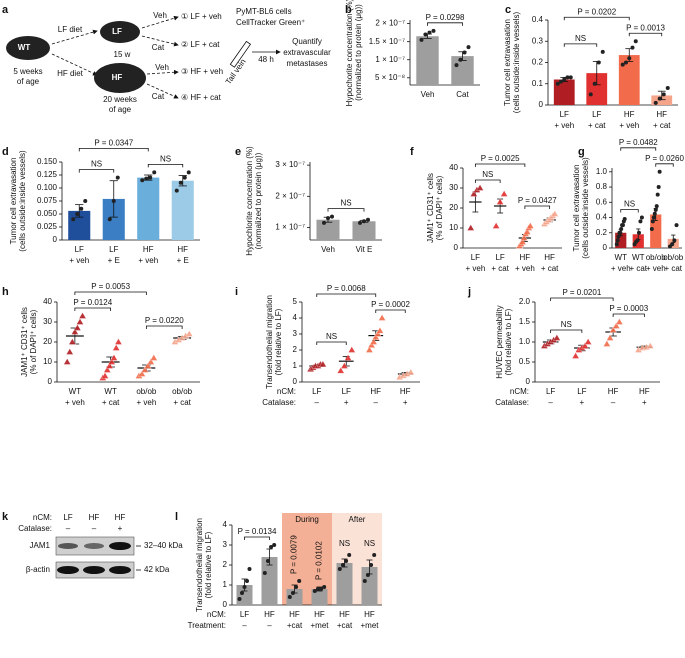 The image size is (685, 658). I want to click on cells-label: CellTracker Green⁺, so click(270, 22).